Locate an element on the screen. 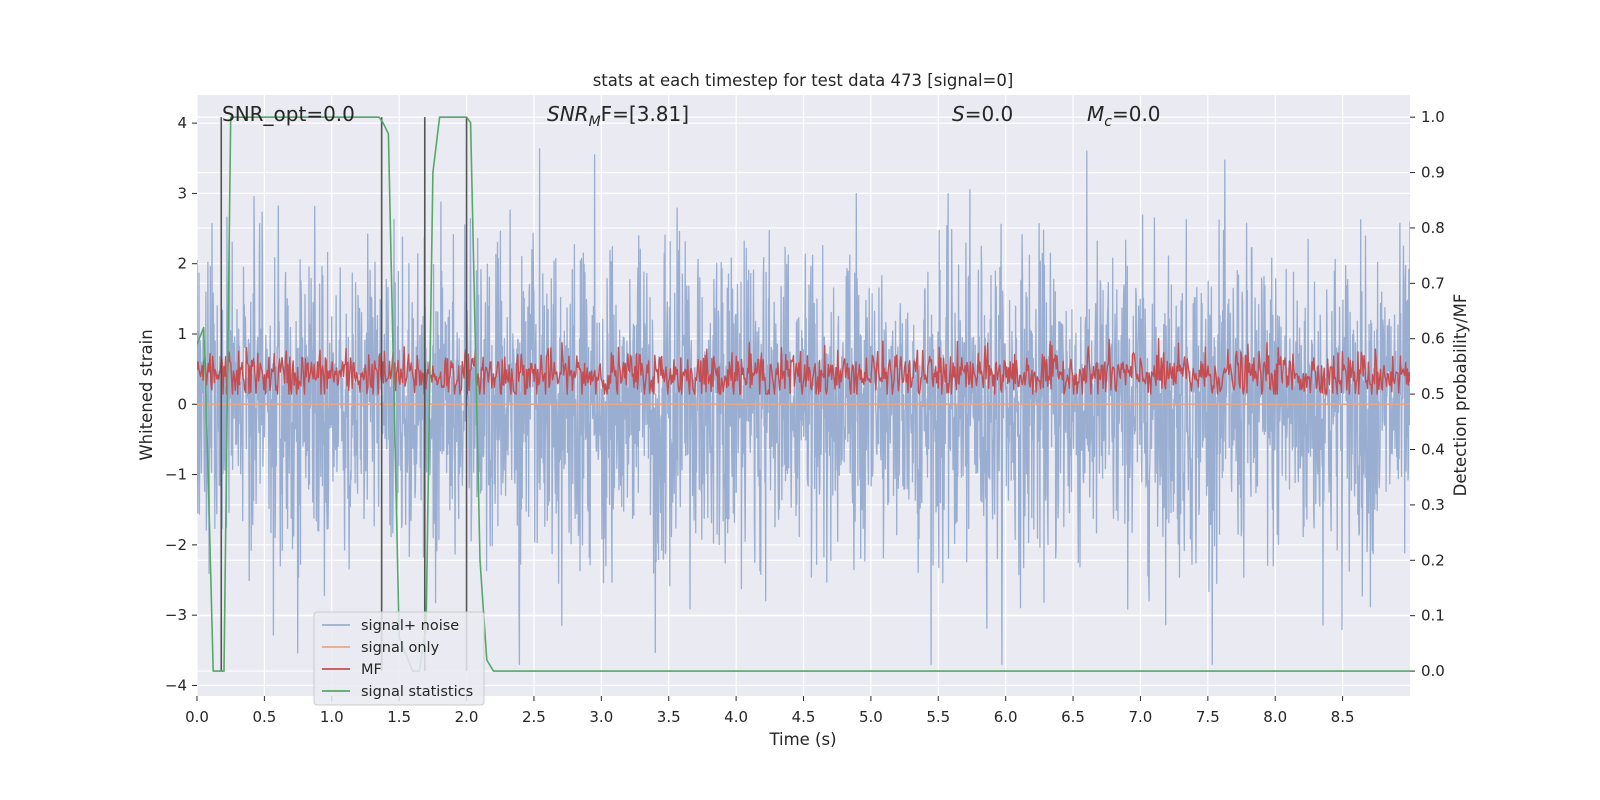 The image size is (1600, 800). x-tick-label-12: 6.0 is located at coordinates (1006, 717).